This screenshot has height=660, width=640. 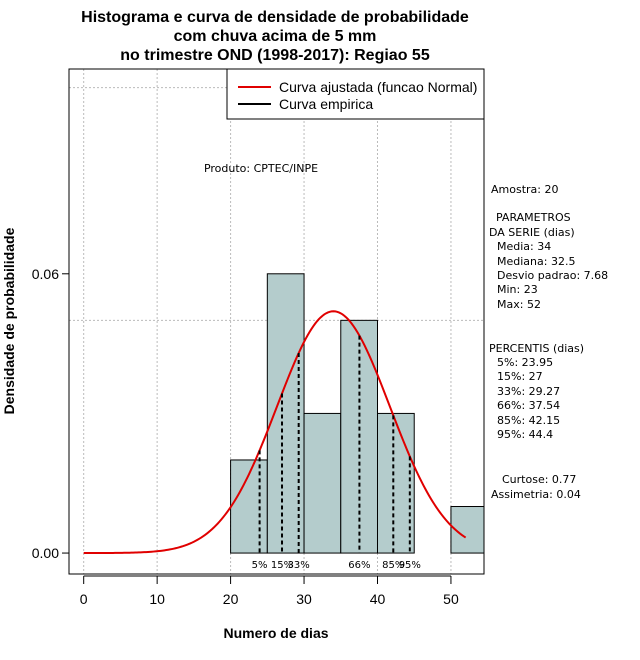 What do you see at coordinates (304, 599) in the screenshot?
I see `x-tick-label-3: 30` at bounding box center [304, 599].